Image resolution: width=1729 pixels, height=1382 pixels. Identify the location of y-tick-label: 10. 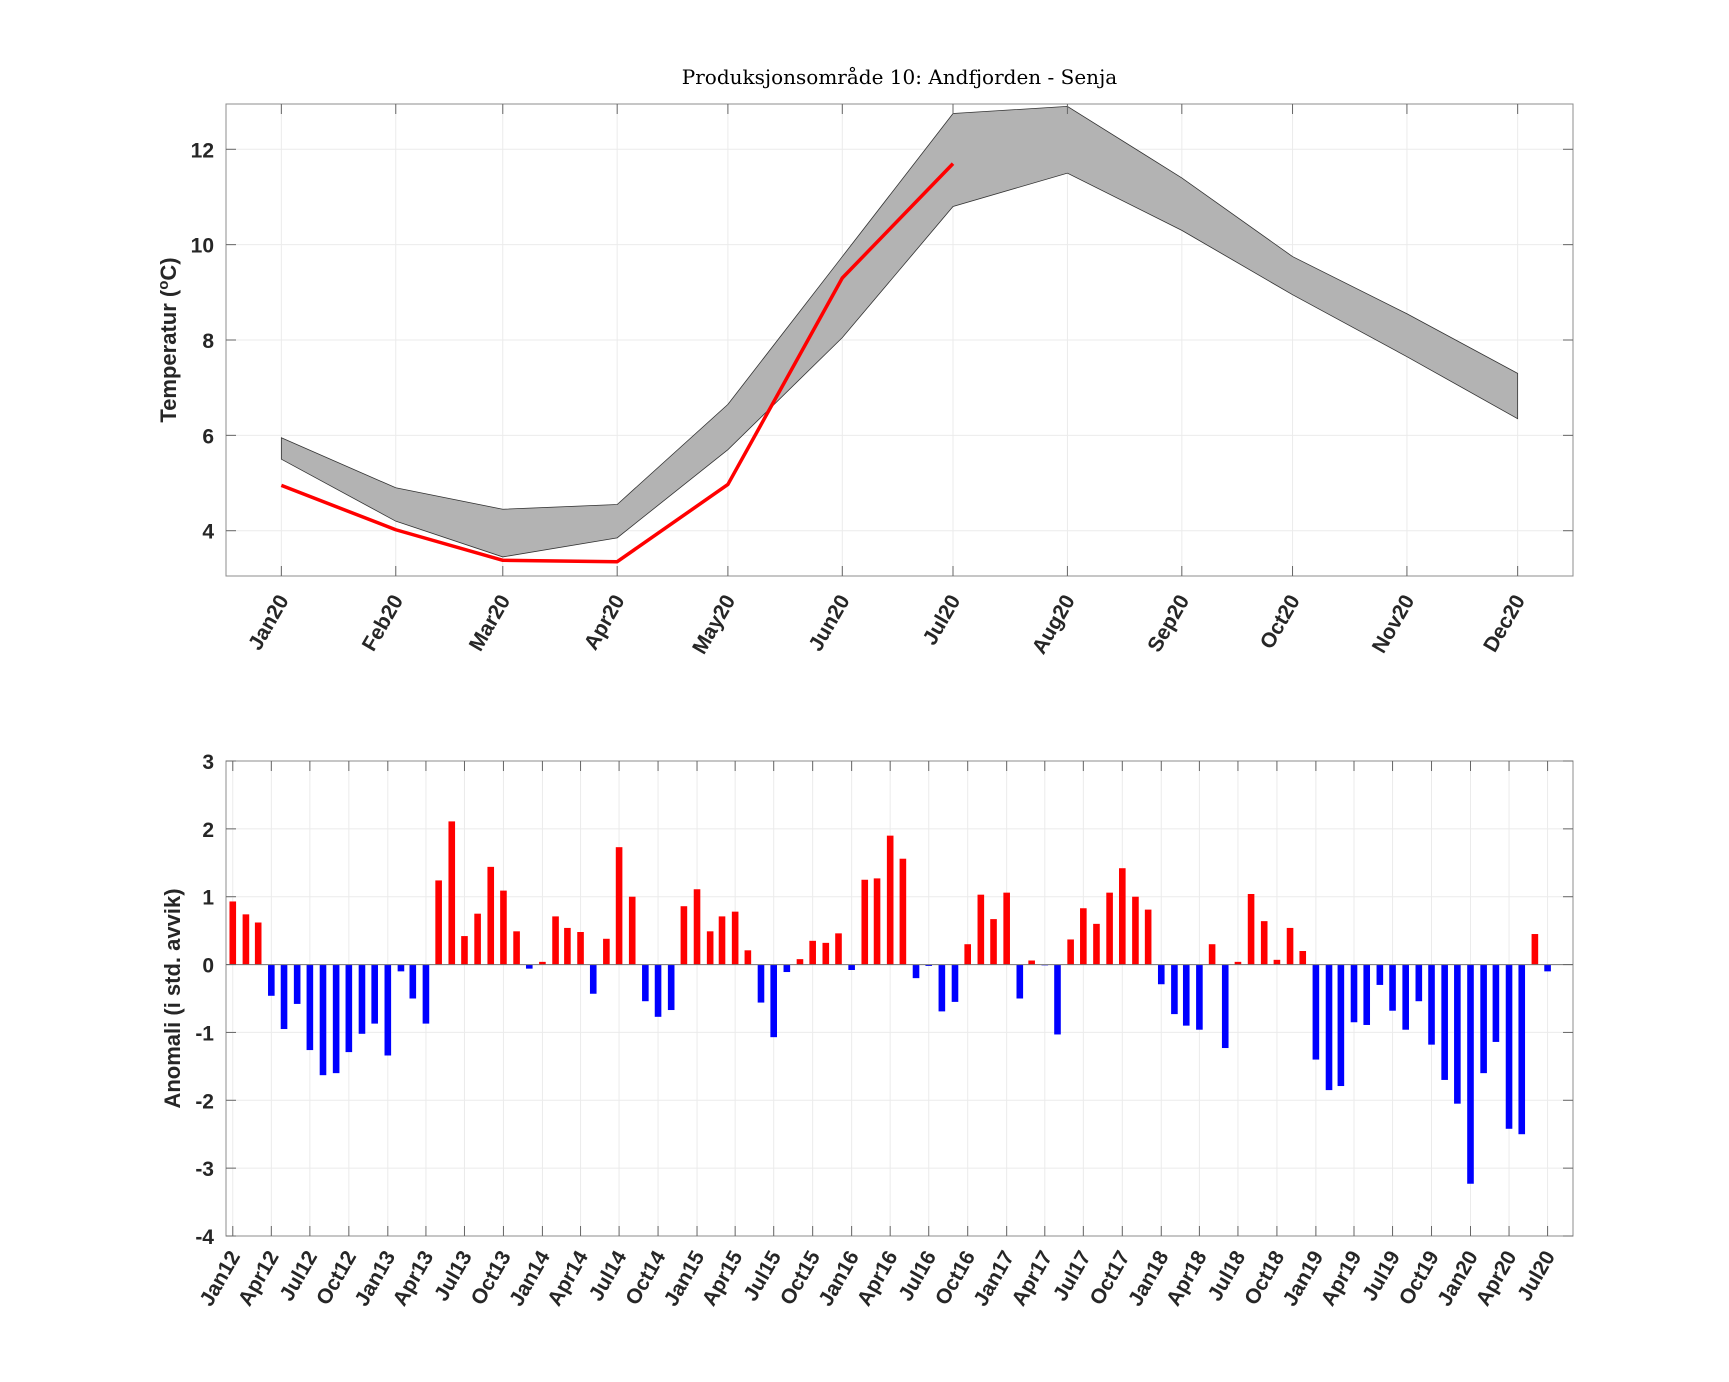
(202, 246).